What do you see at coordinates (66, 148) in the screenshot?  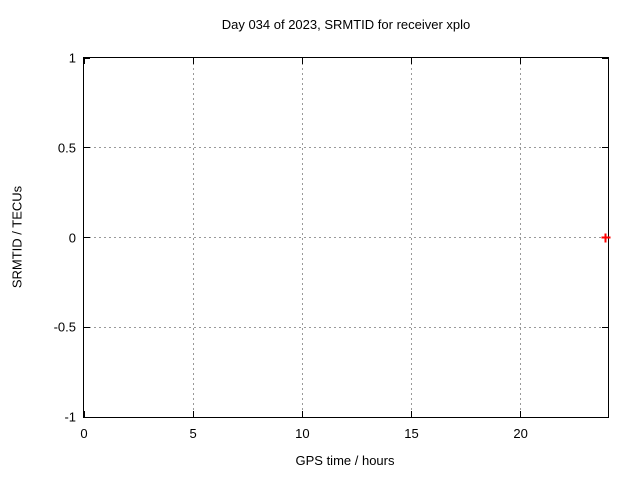 I see `y-tick-label: 0.5` at bounding box center [66, 148].